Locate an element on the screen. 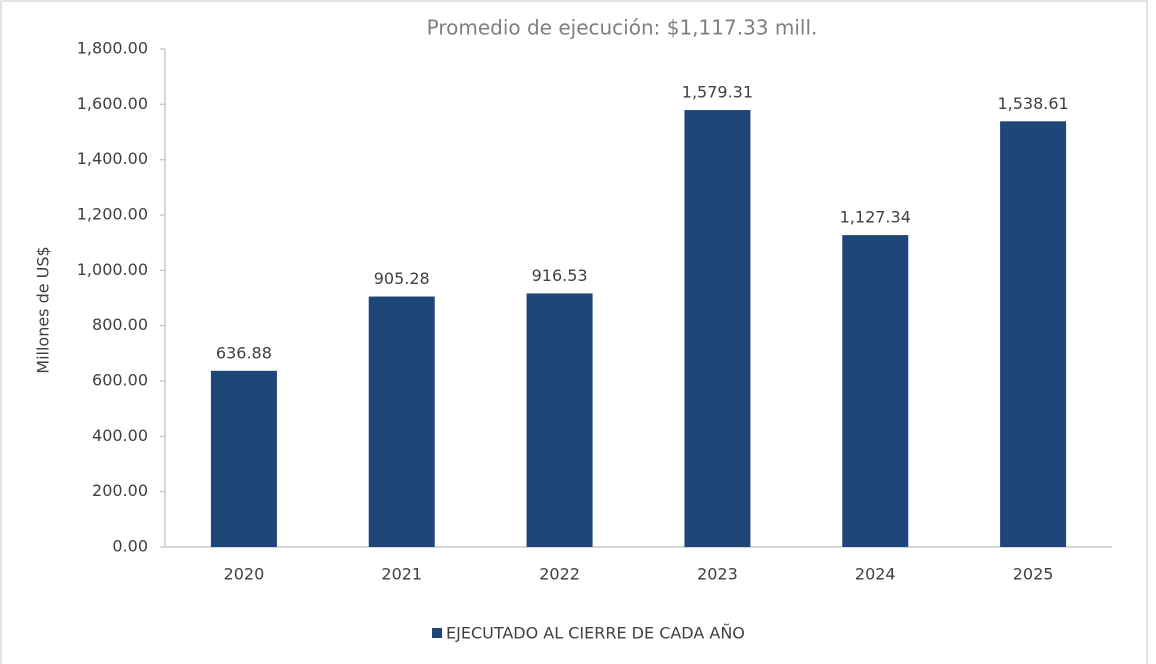 The height and width of the screenshot is (664, 1156). y-tick-label: 400.00 is located at coordinates (120, 435).